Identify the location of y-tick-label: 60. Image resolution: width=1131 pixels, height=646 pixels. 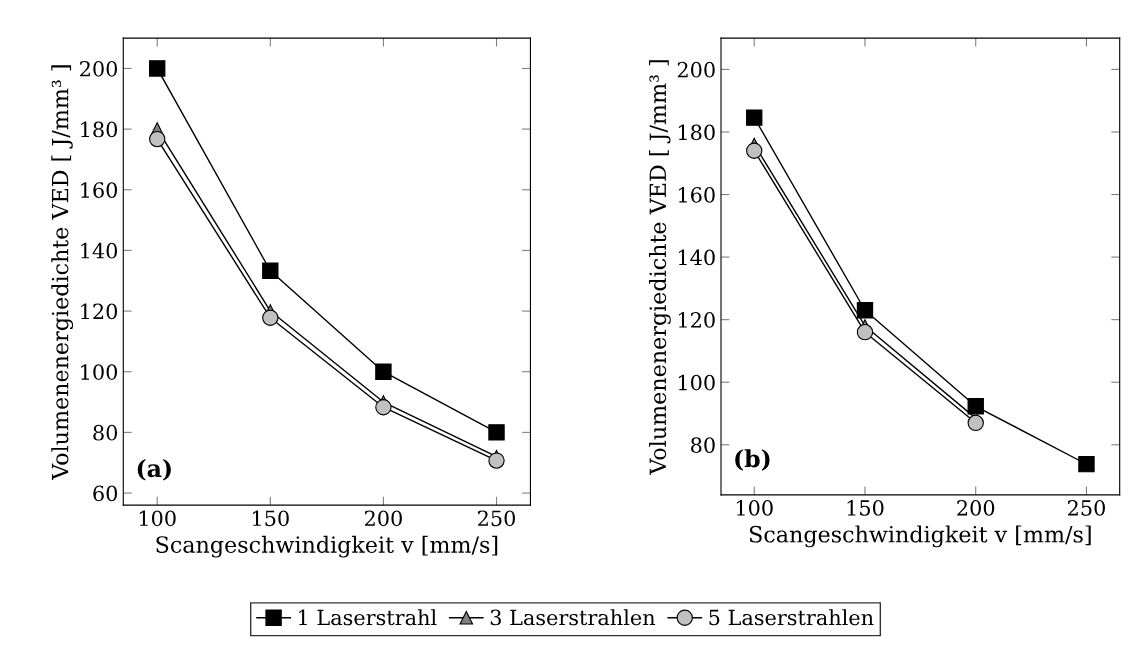
(105, 493).